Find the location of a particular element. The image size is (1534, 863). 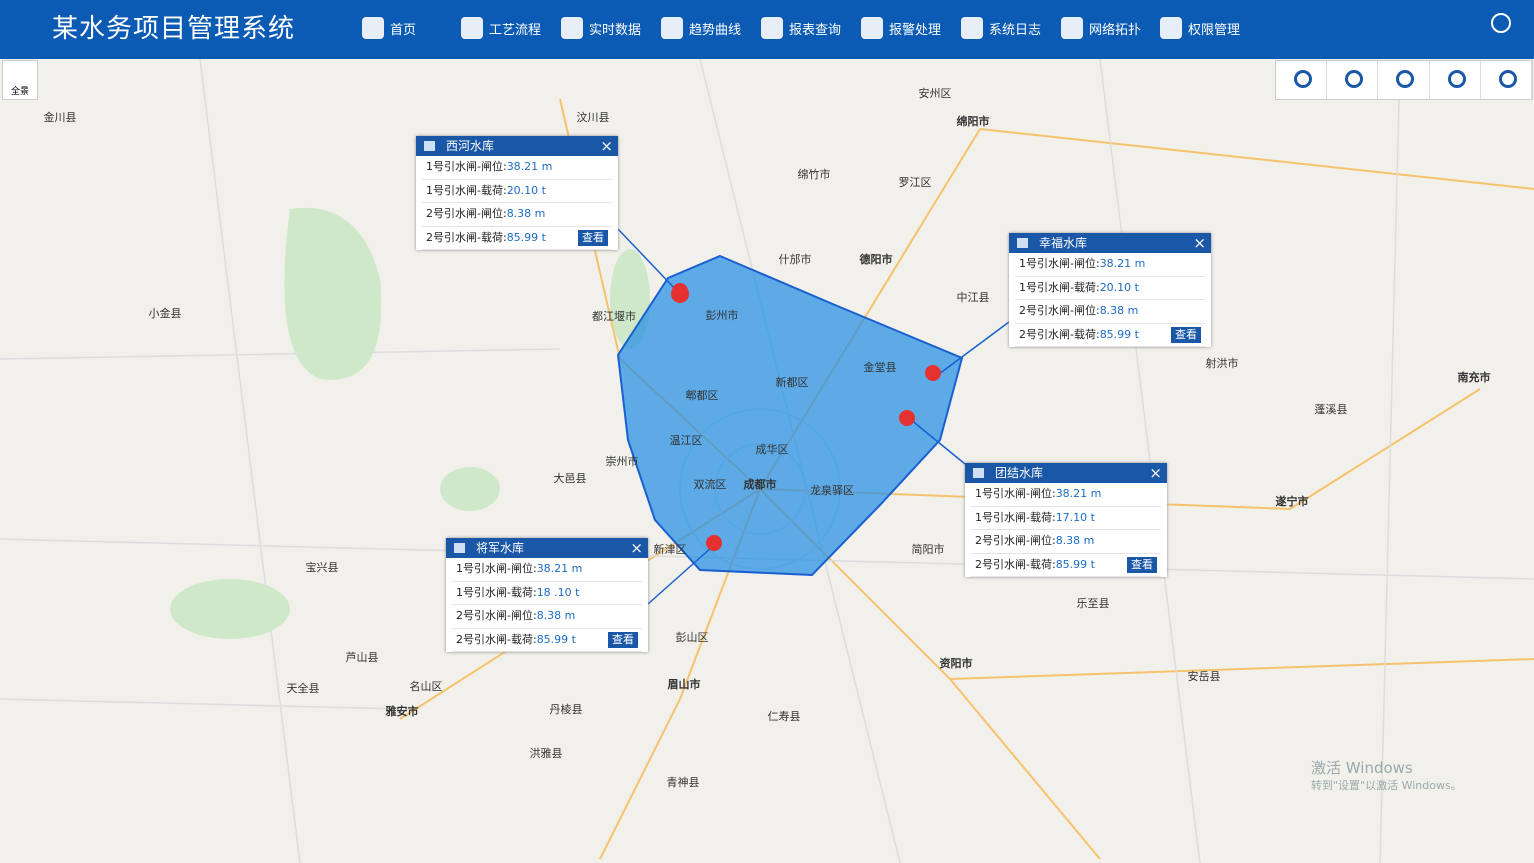

nav-label: 首页 is located at coordinates (403, 30).